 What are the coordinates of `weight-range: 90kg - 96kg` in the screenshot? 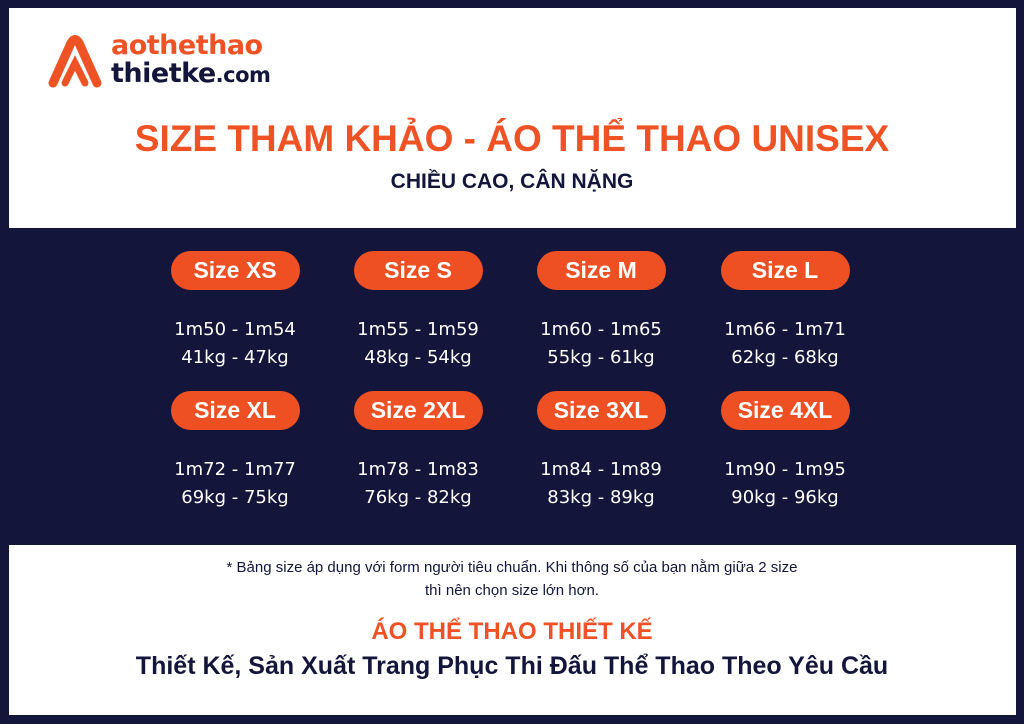 It's located at (785, 497).